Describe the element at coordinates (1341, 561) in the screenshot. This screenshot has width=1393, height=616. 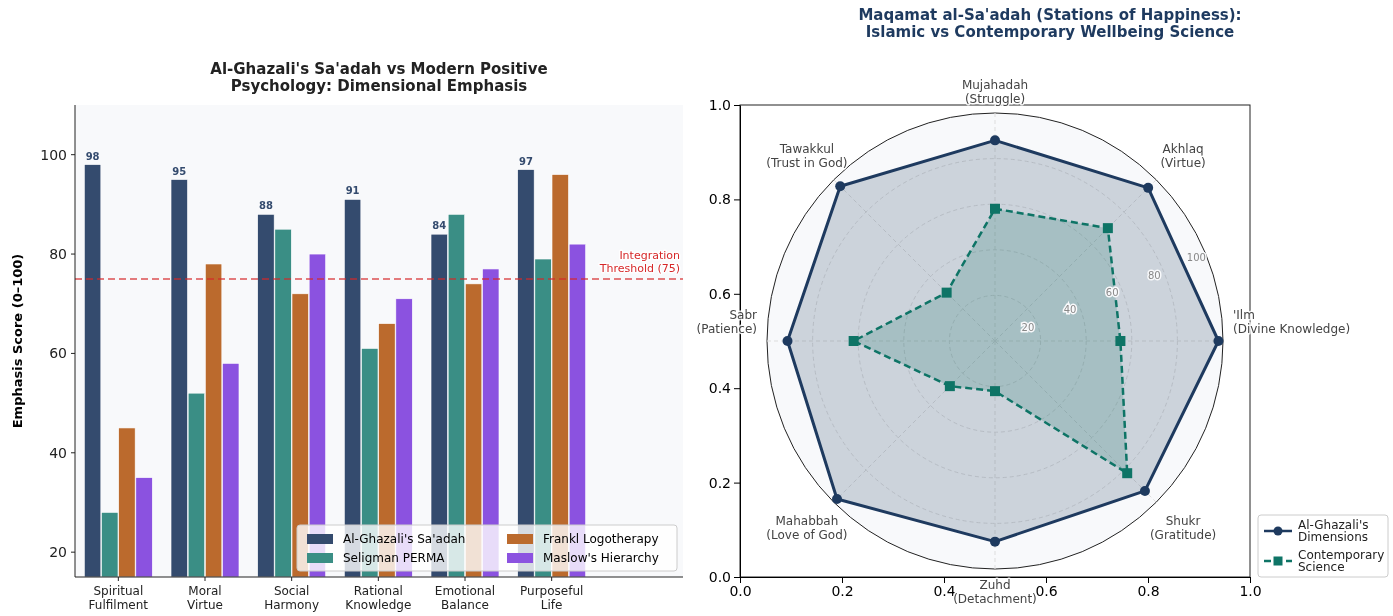
I see `legend-label: Contemporary Science` at that location.